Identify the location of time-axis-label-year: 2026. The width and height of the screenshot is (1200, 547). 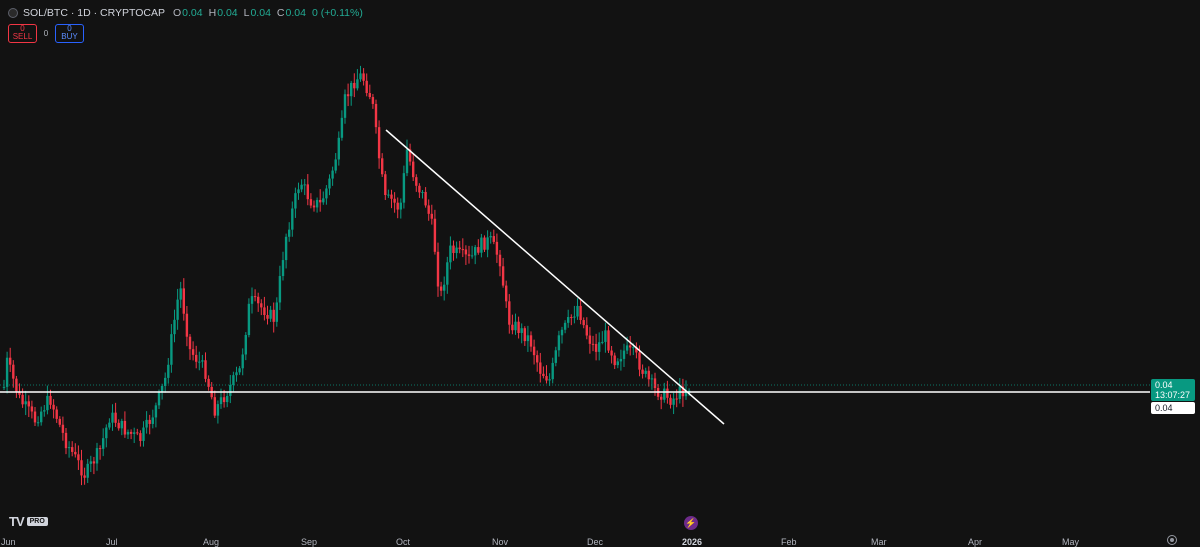
(692, 542).